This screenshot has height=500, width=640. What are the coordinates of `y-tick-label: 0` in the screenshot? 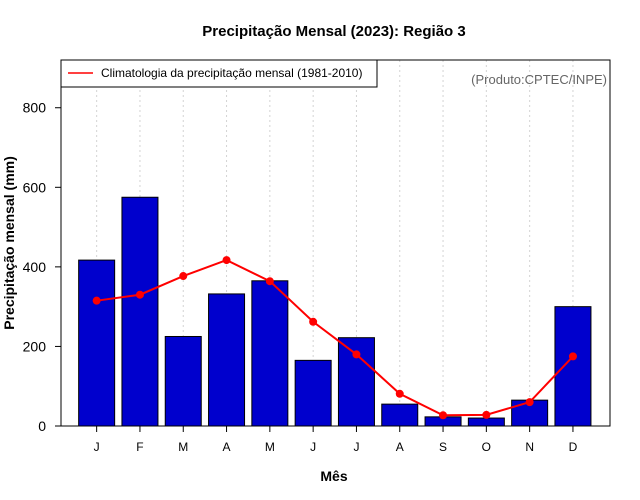 It's located at (42, 426).